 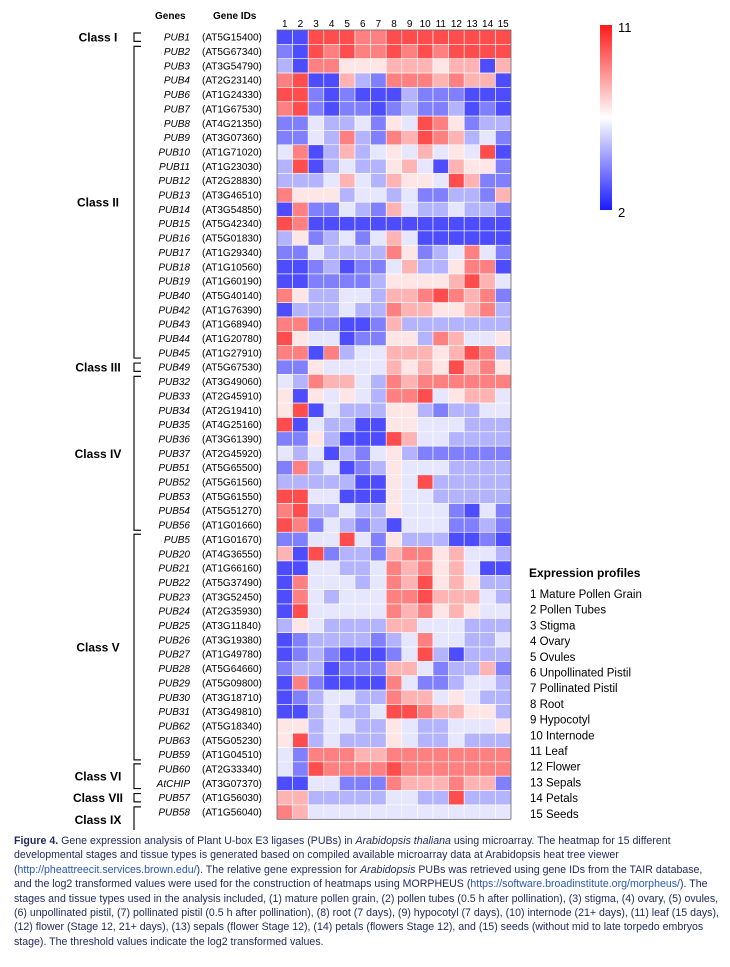 I want to click on gene-id: (AT5G18340), so click(x=232, y=726).